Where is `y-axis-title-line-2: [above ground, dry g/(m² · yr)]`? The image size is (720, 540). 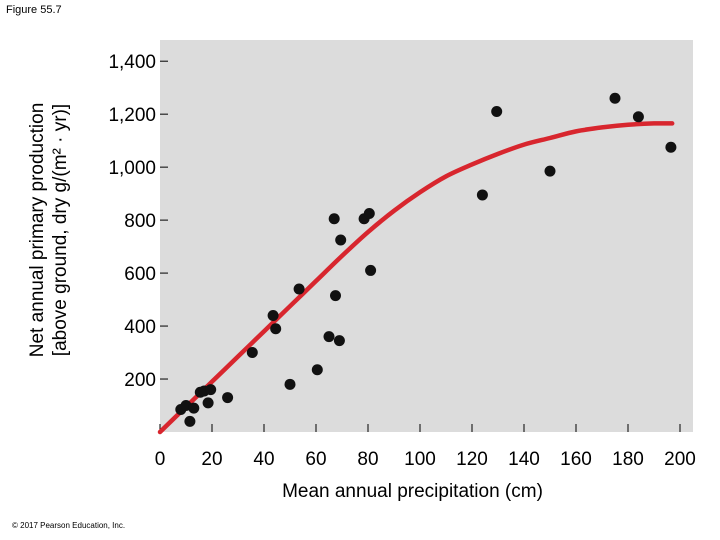
y-axis-title-line-2: [above ground, dry g/(m² · yr)] is located at coordinates (60, 230).